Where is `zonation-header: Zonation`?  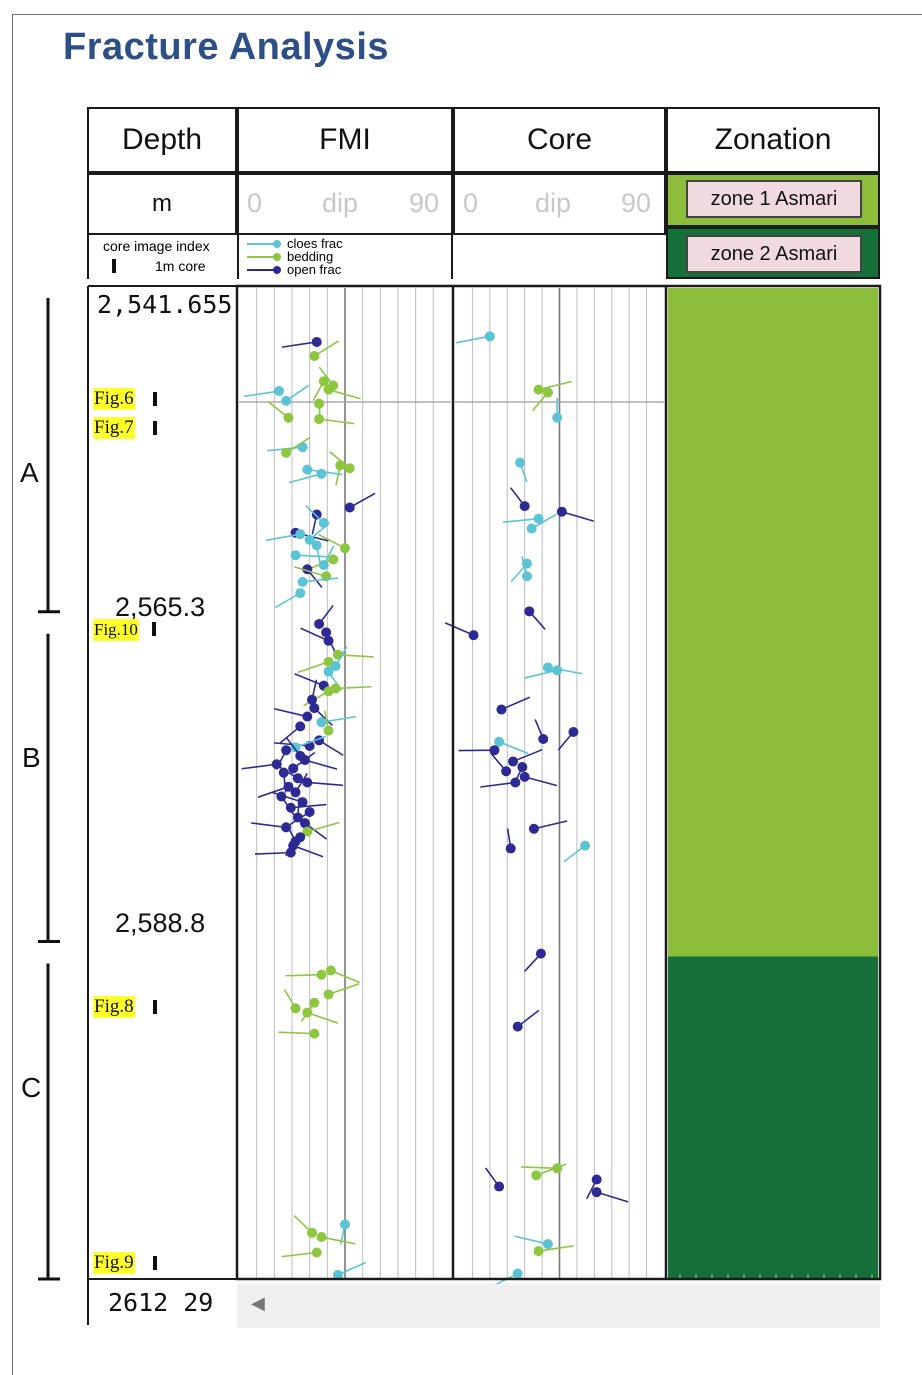
zonation-header: Zonation is located at coordinates (773, 140).